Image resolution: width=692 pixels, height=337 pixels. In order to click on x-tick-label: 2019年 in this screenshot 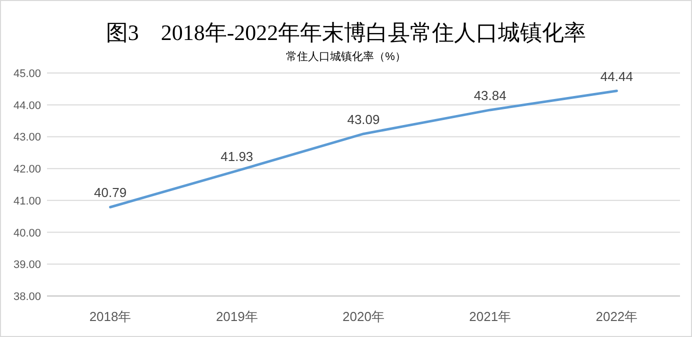, I will do `click(237, 316)`.